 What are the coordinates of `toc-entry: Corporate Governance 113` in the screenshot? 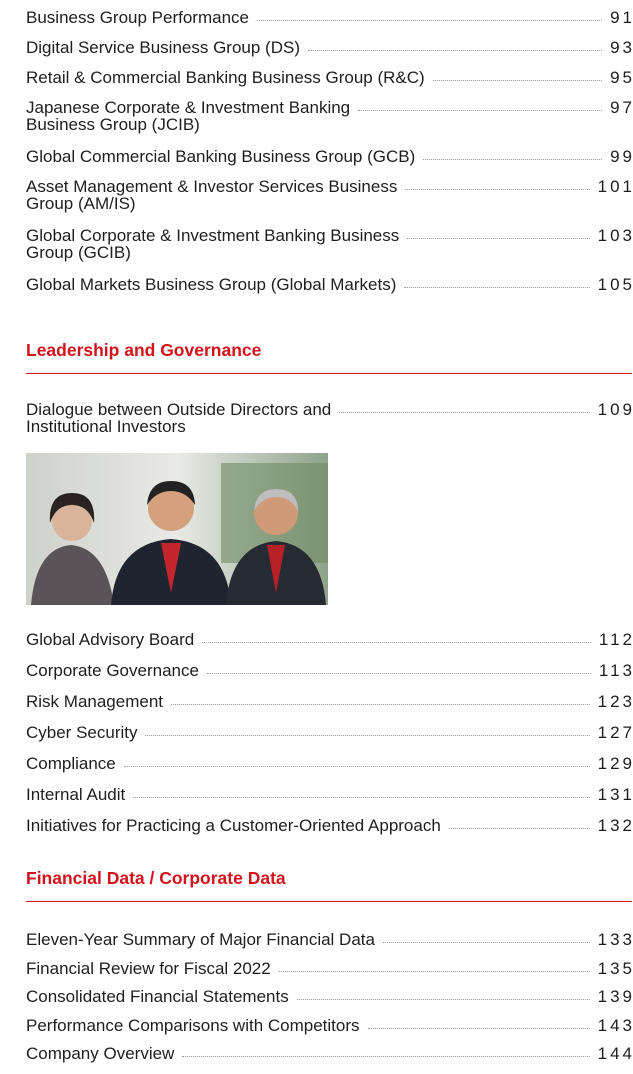 It's located at (329, 670).